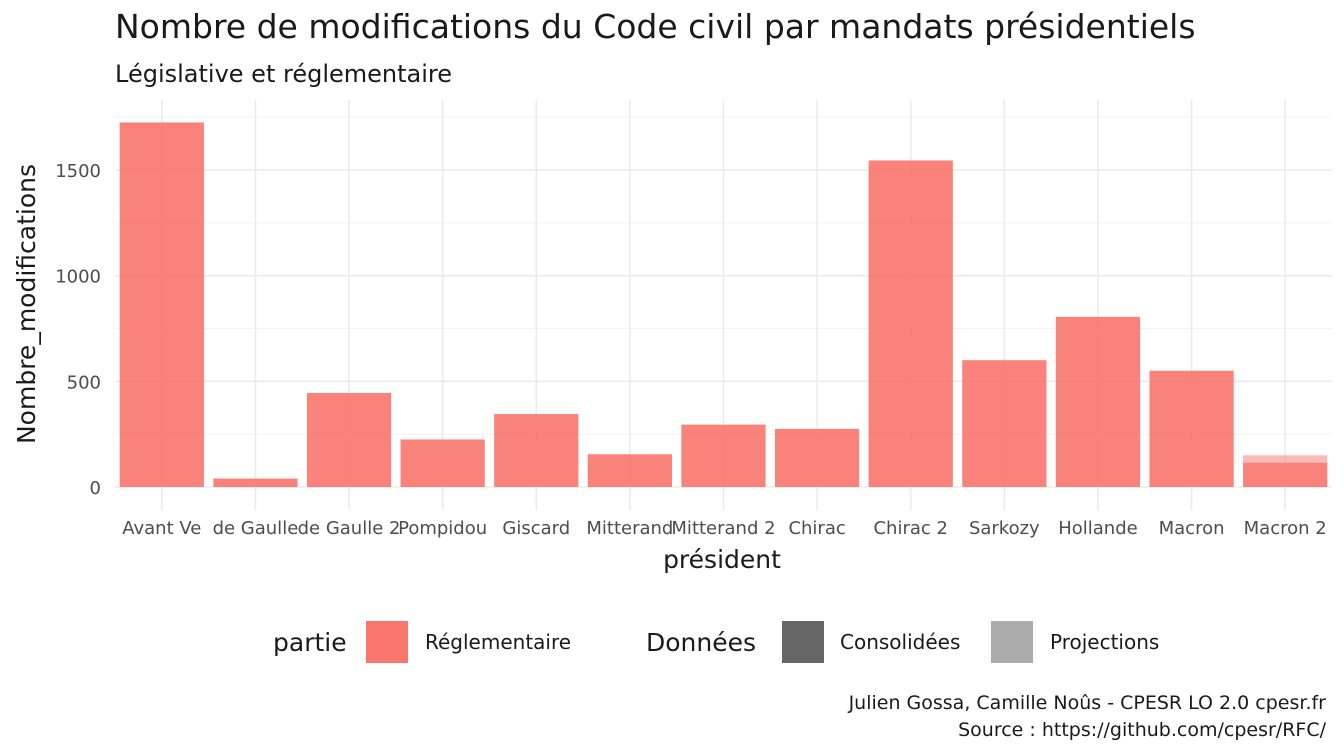 This screenshot has height=756, width=1344. I want to click on legend-key-reglementaire, so click(387, 642).